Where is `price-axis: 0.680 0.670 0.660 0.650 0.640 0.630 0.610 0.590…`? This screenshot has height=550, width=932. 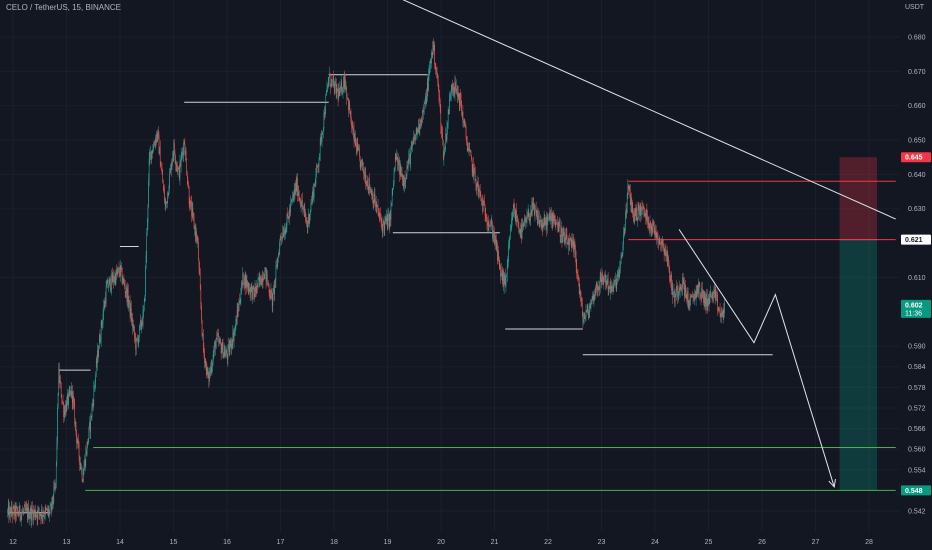
price-axis: 0.680 0.670 0.660 0.650 0.640 0.630 0.610 0.590… is located at coordinates (916, 266).